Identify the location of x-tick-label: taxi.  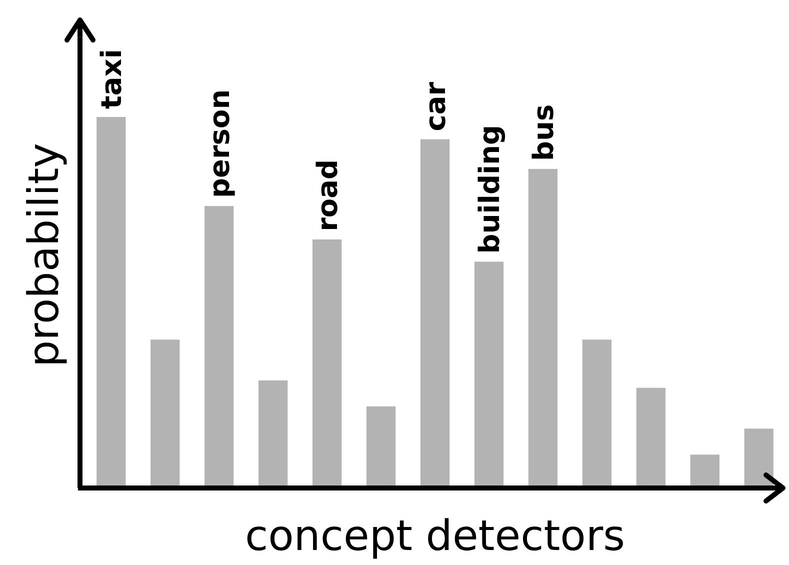
(111, 79).